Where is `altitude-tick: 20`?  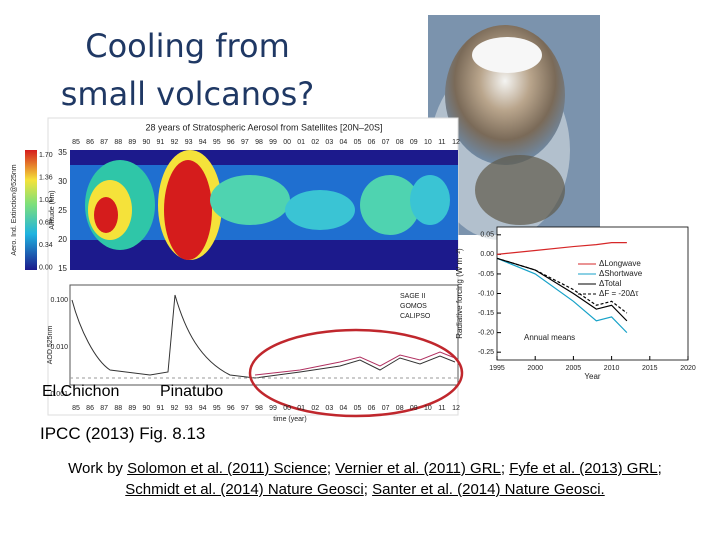
altitude-tick: 20 is located at coordinates (62, 239).